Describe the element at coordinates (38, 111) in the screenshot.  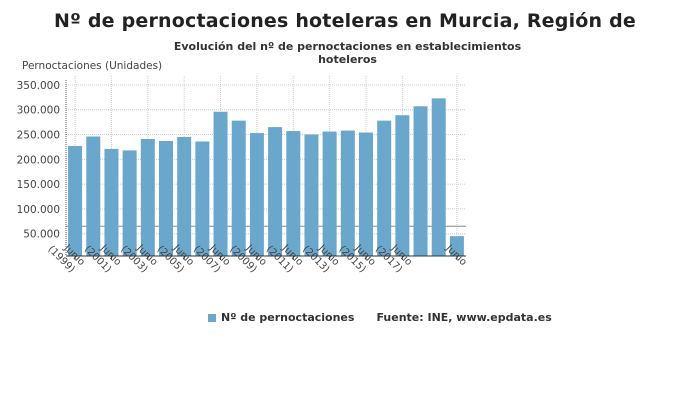
I see `y-tick-label: 300.000` at that location.